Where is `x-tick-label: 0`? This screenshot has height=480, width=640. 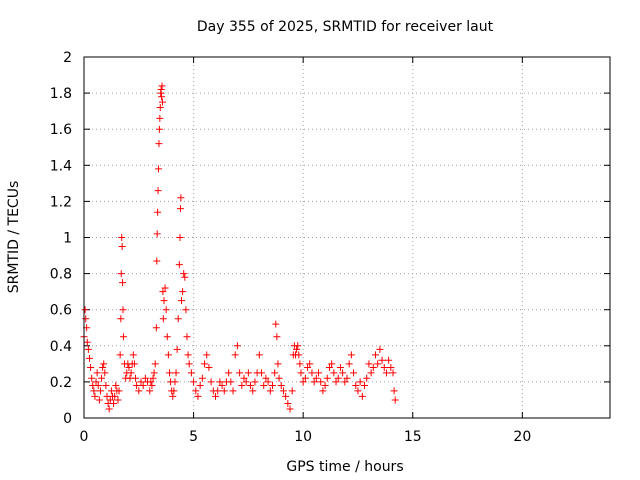
x-tick-label: 0 is located at coordinates (84, 437).